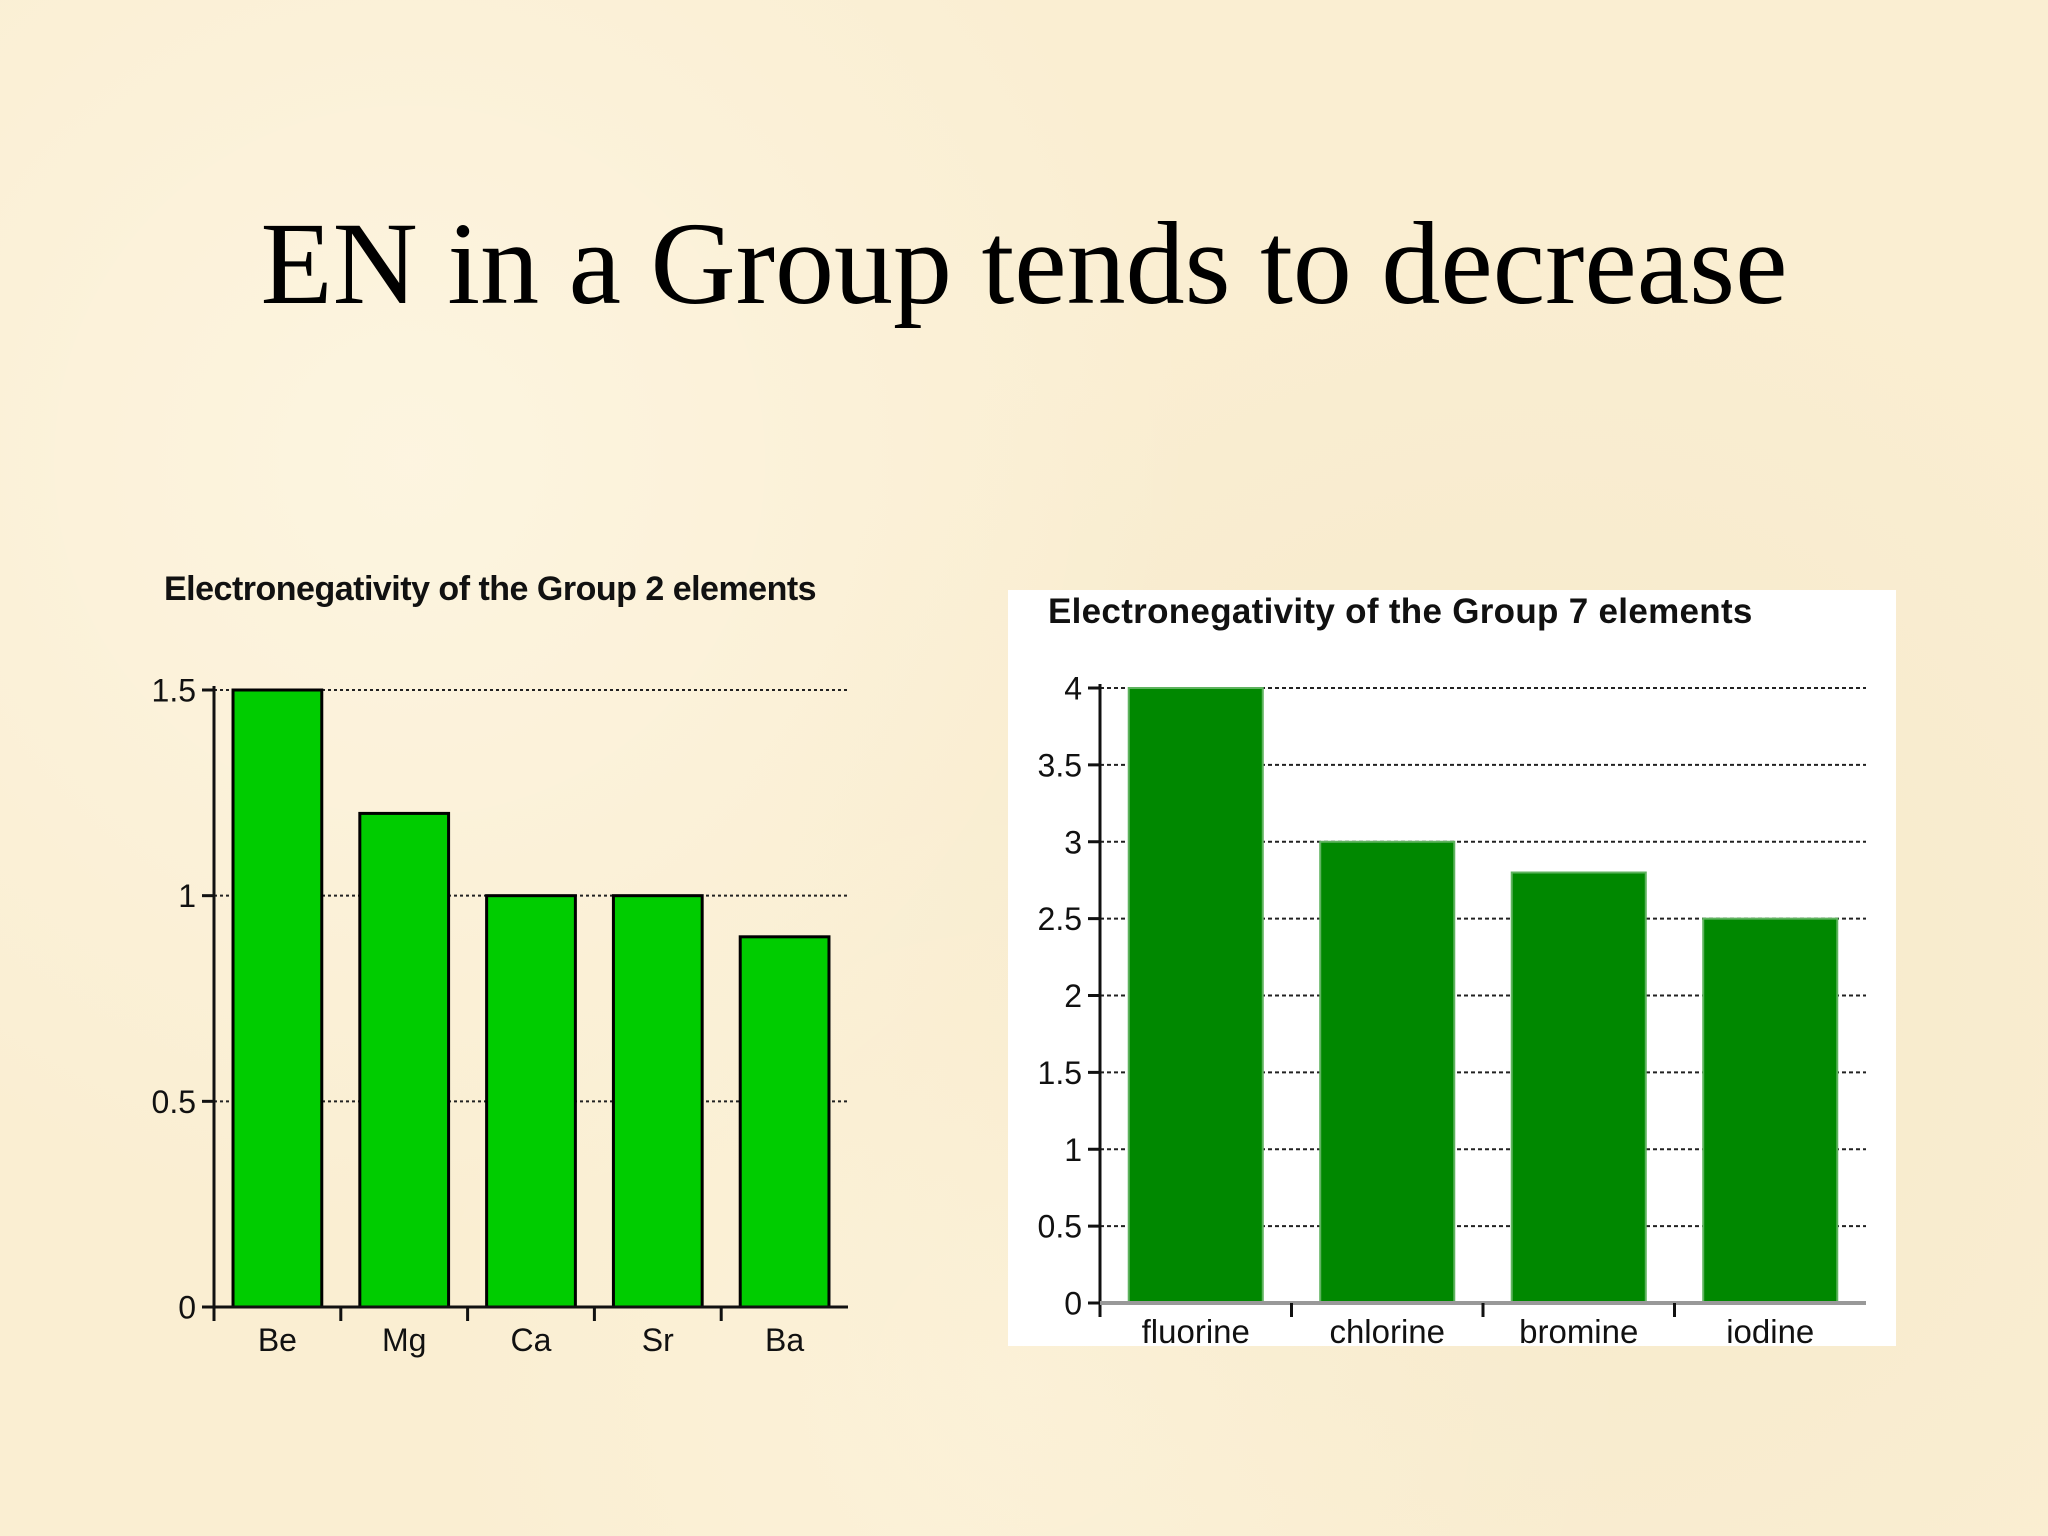  Describe the element at coordinates (1578, 1331) in the screenshot. I see `x-category-label: bromine` at that location.